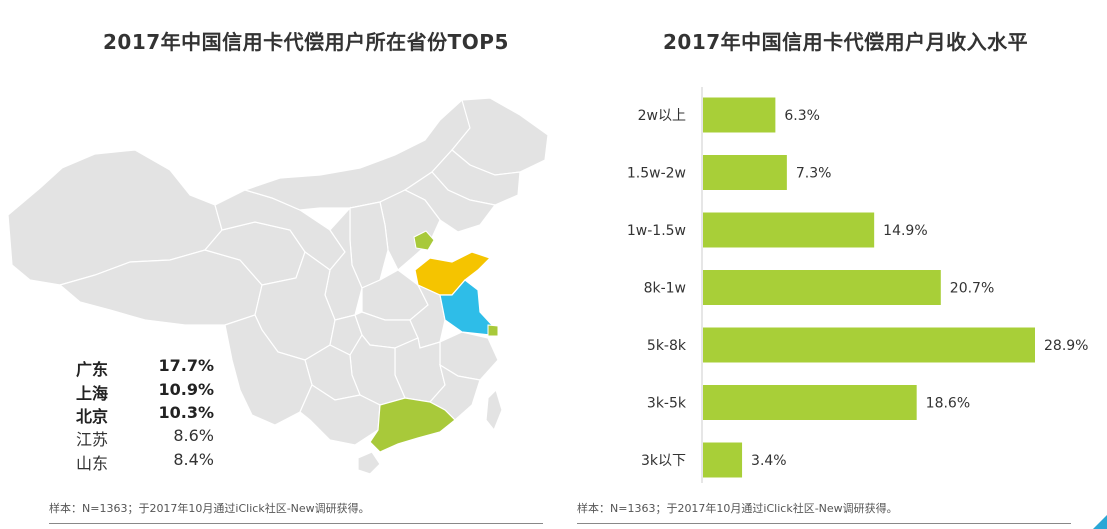  Describe the element at coordinates (667, 404) in the screenshot. I see `category-label: 3k-5k` at that location.